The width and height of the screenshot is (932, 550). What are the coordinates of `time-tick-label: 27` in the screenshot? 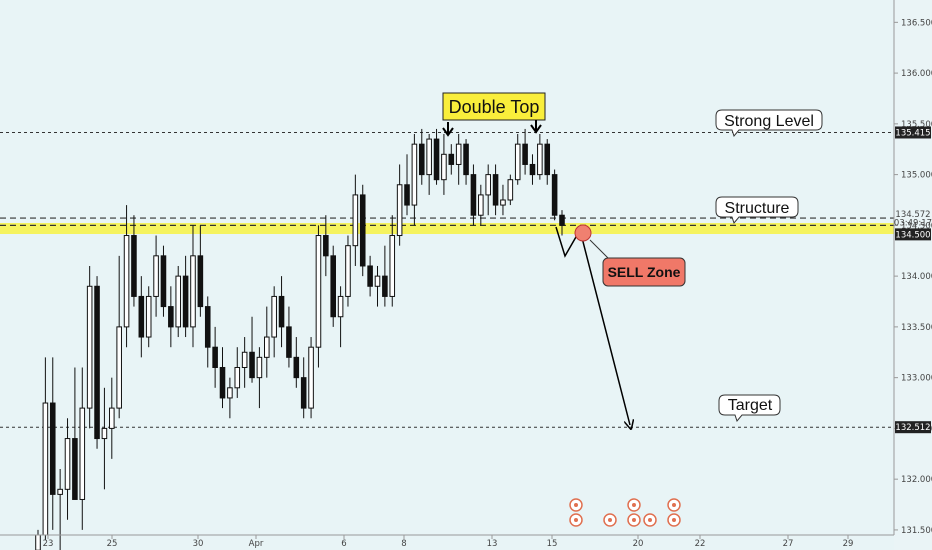 It's located at (788, 544).